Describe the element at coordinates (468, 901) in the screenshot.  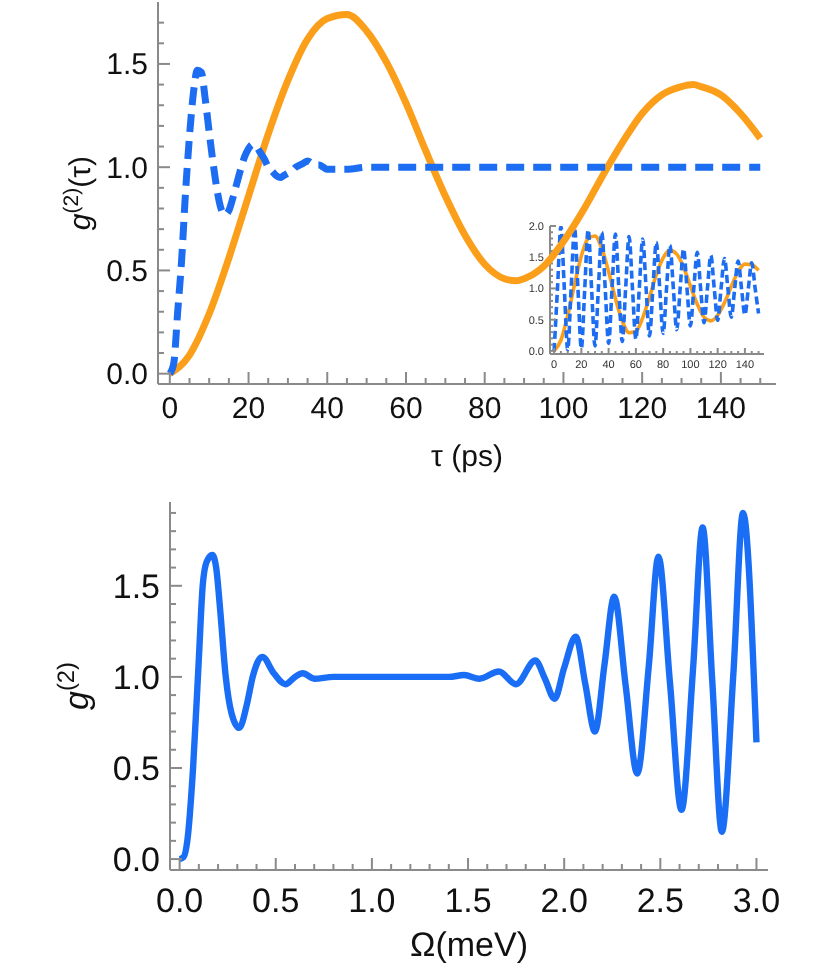
I see `x-tick-label: 1.5` at that location.